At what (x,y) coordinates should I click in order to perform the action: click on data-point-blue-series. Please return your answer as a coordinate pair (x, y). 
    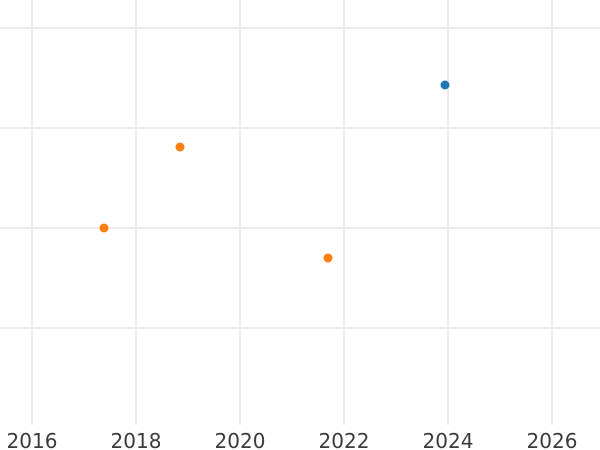
    Looking at the image, I should click on (445, 85).